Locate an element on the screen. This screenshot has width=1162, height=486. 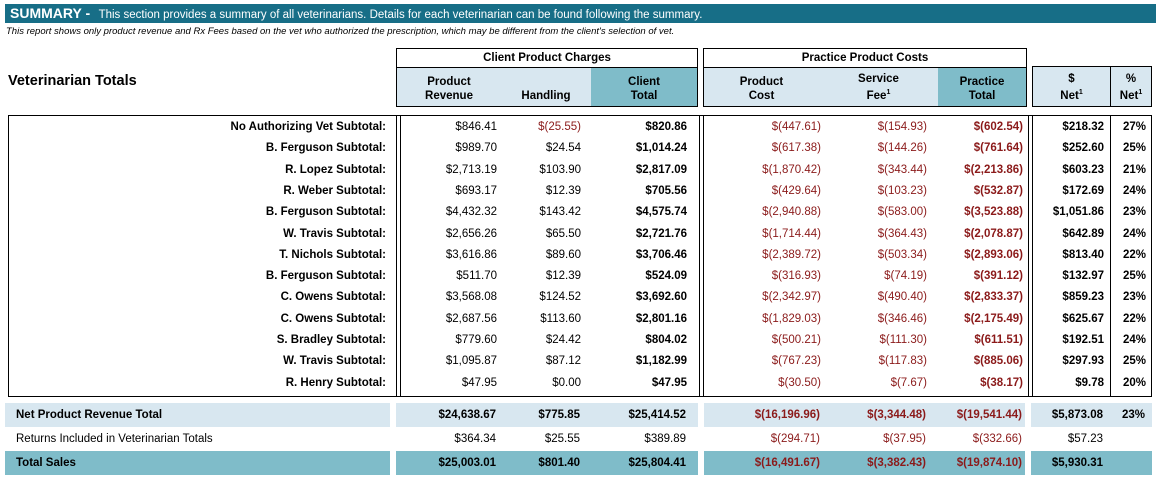
row-practice-total: $(885.06) is located at coordinates (998, 361).